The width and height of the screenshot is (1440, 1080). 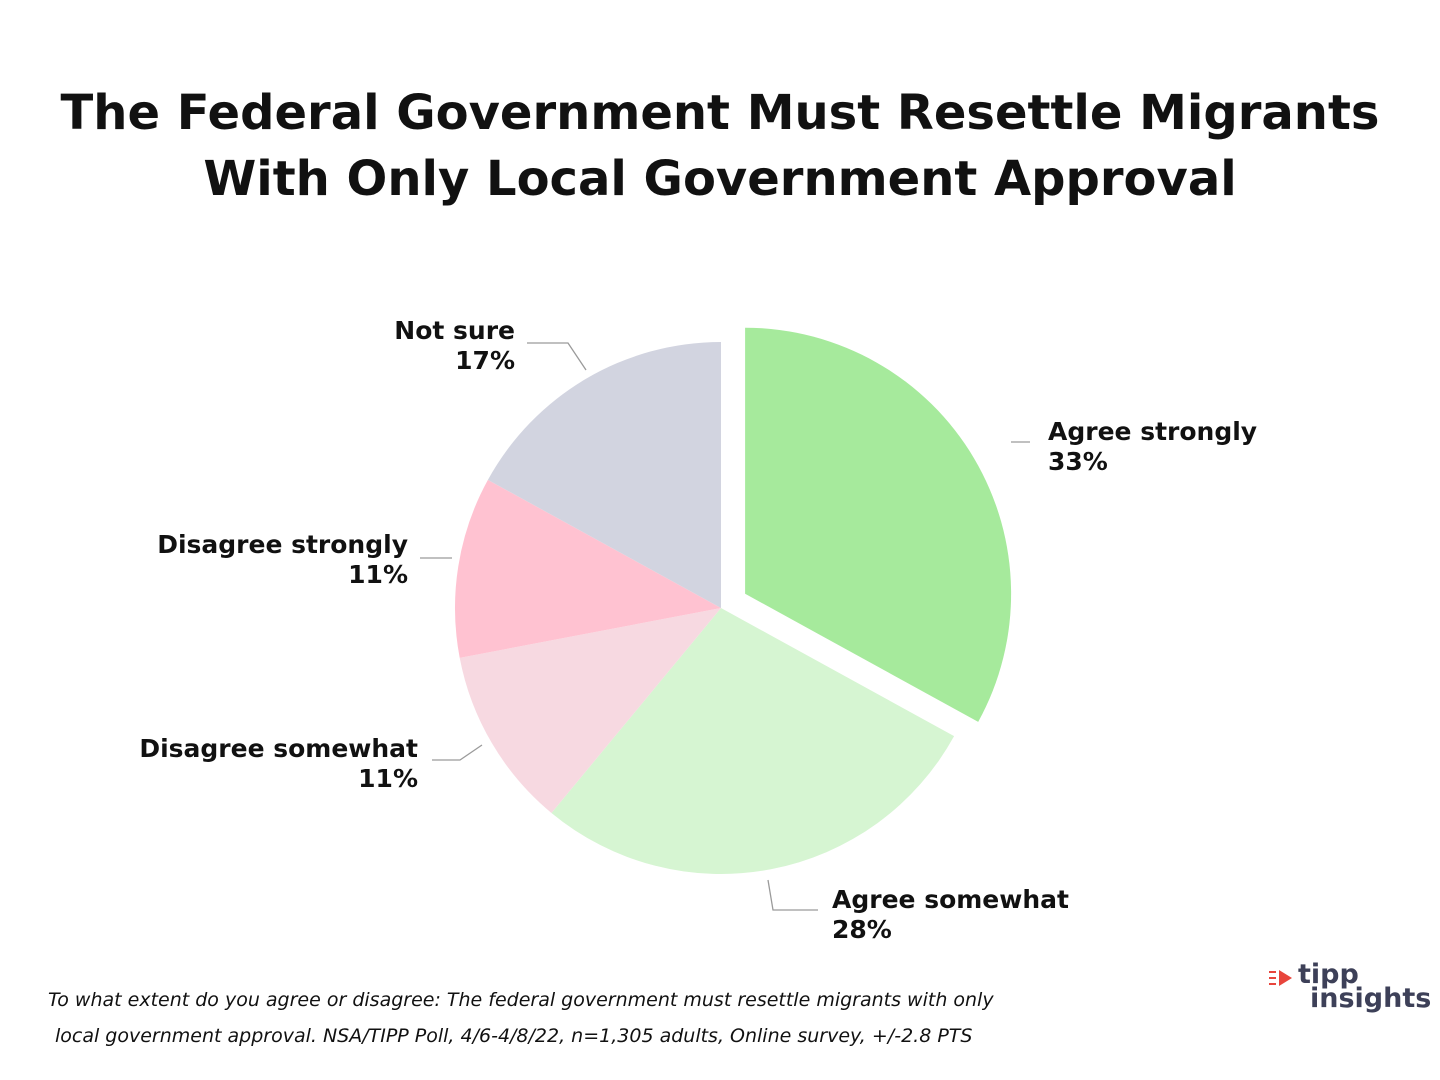 What do you see at coordinates (282, 544) in the screenshot?
I see `slice-label-disagree-strongly: Disagree strongly` at bounding box center [282, 544].